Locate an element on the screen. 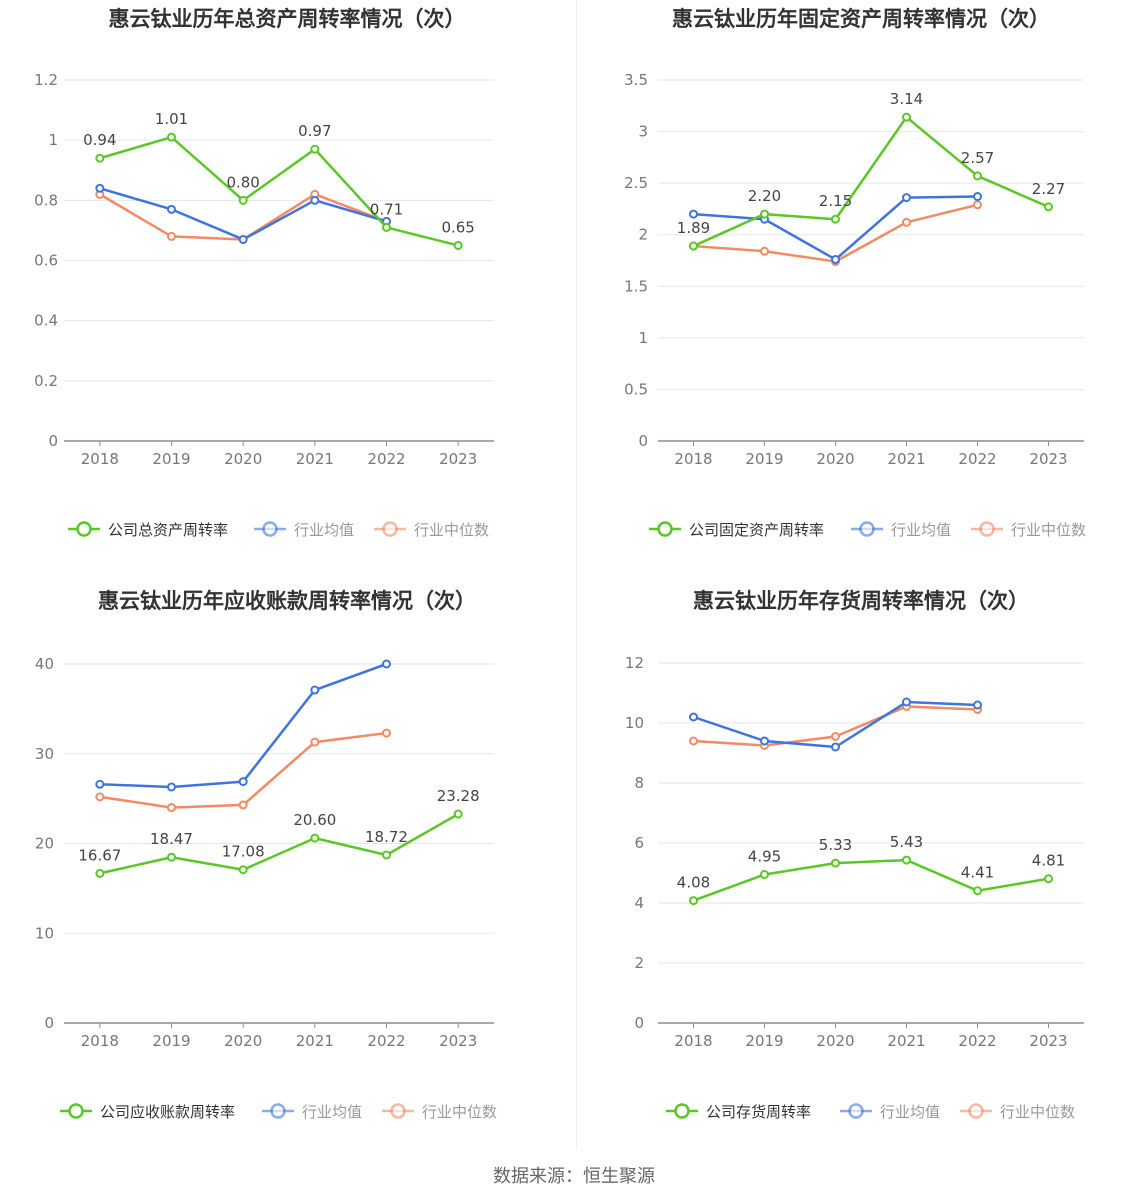  data-label: 0.71 is located at coordinates (386, 209).